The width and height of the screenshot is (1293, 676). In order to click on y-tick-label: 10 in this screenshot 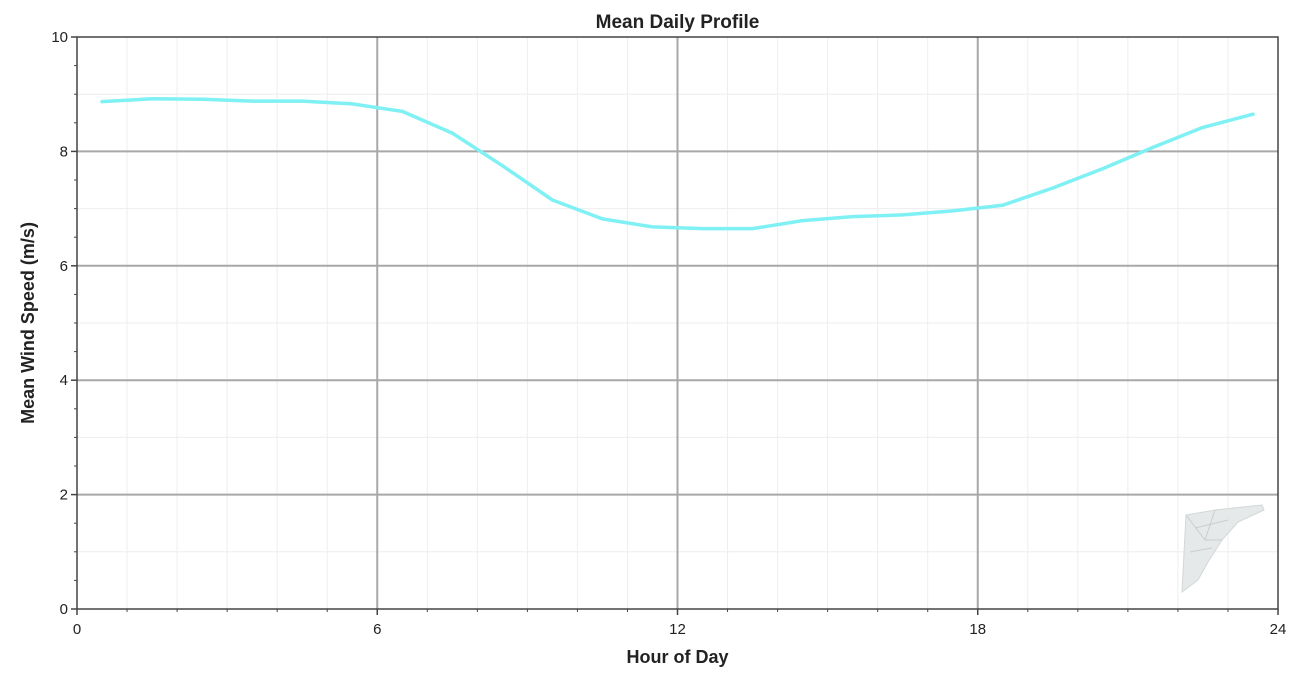, I will do `click(59, 37)`.